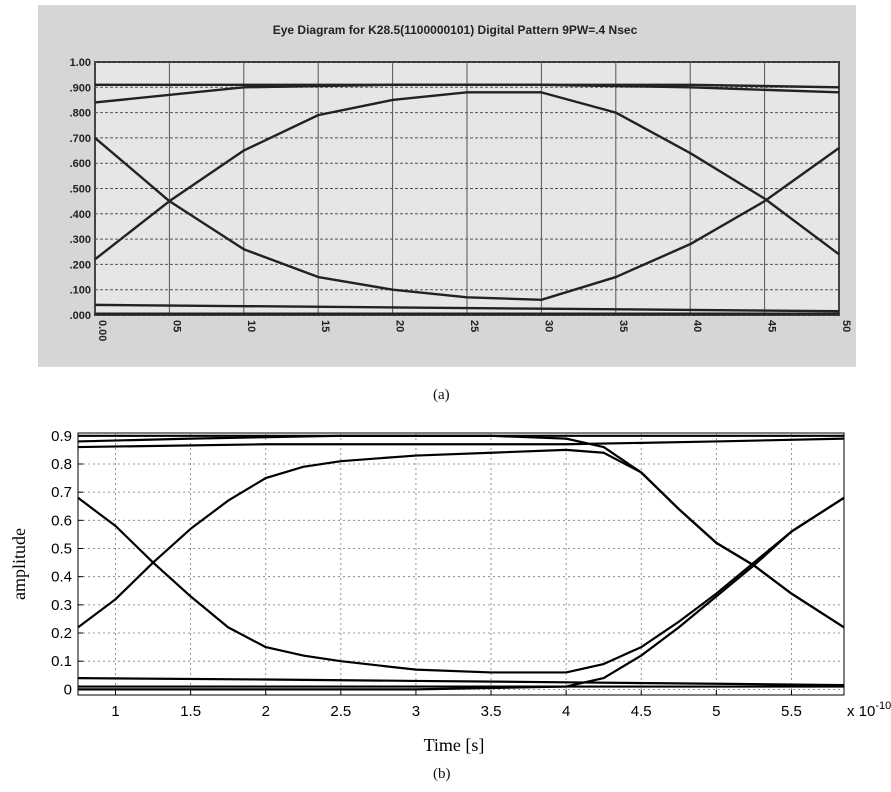  What do you see at coordinates (102, 330) in the screenshot?
I see `x-tick-label: 0.00` at bounding box center [102, 330].